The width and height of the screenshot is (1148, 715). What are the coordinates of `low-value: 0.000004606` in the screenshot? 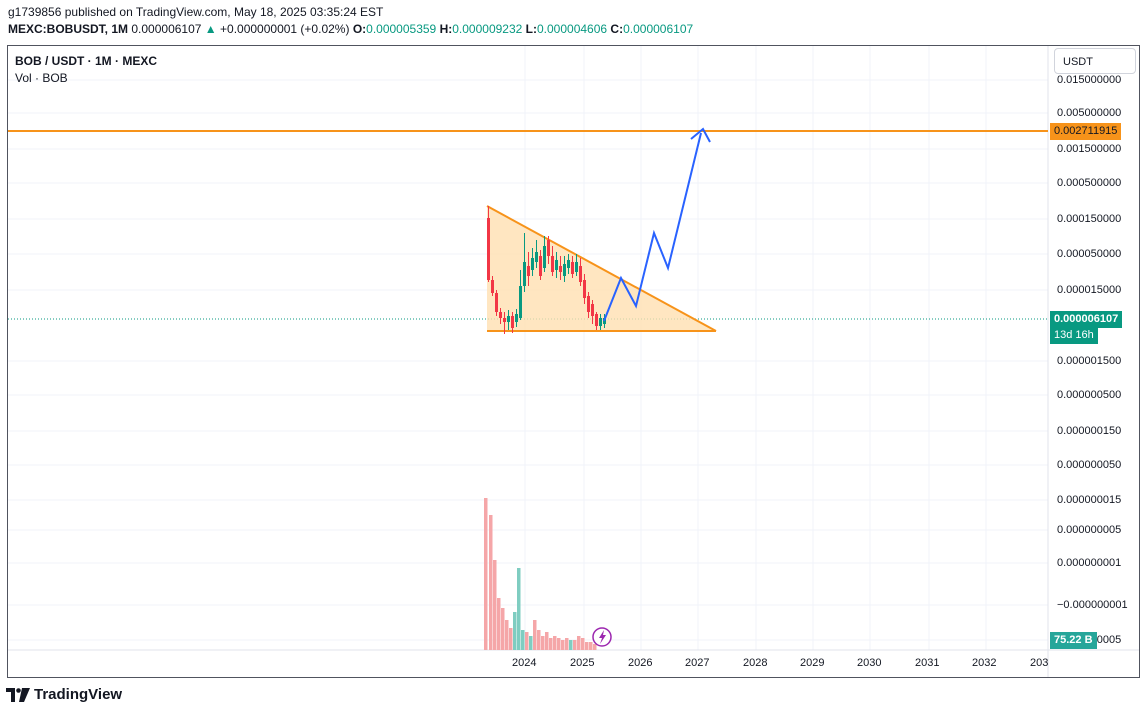 It's located at (572, 29).